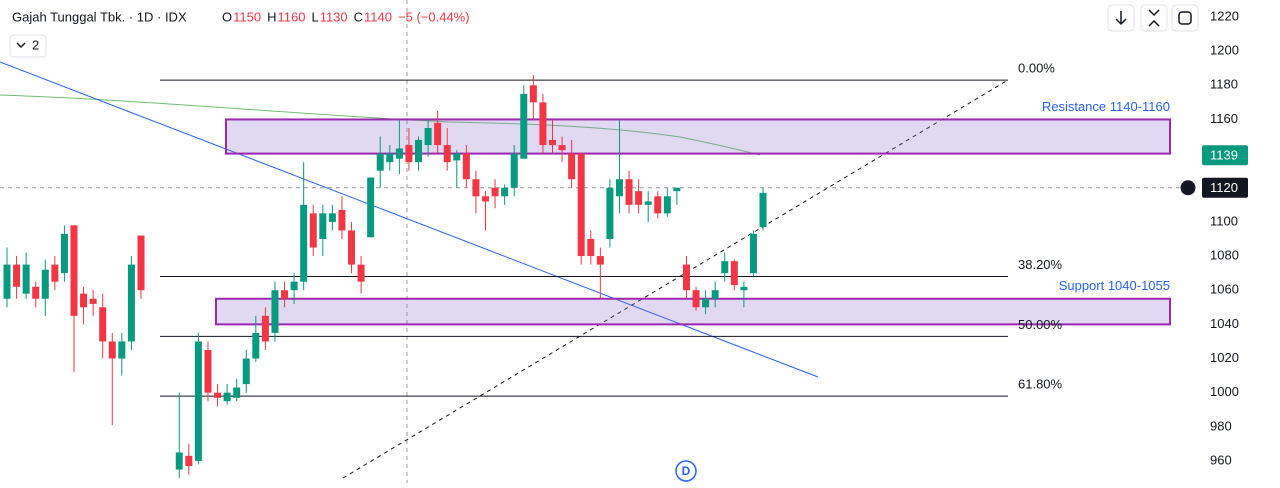 Image resolution: width=1280 pixels, height=488 pixels. What do you see at coordinates (1221, 459) in the screenshot?
I see `y-tick-label: 960` at bounding box center [1221, 459].